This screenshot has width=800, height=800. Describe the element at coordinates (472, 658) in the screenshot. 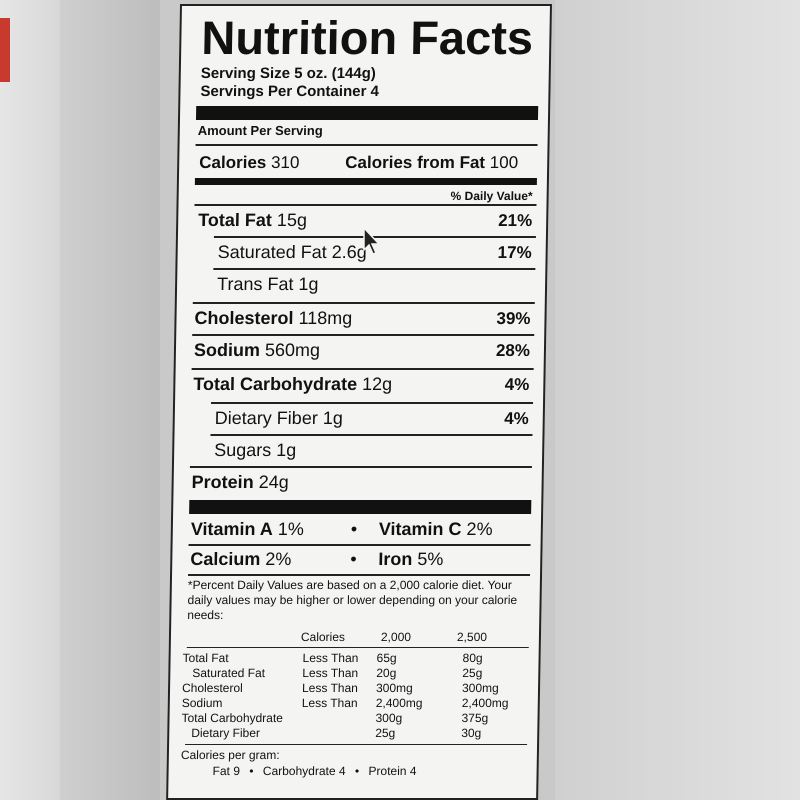

I see `dv-row-2500: 80g` at that location.